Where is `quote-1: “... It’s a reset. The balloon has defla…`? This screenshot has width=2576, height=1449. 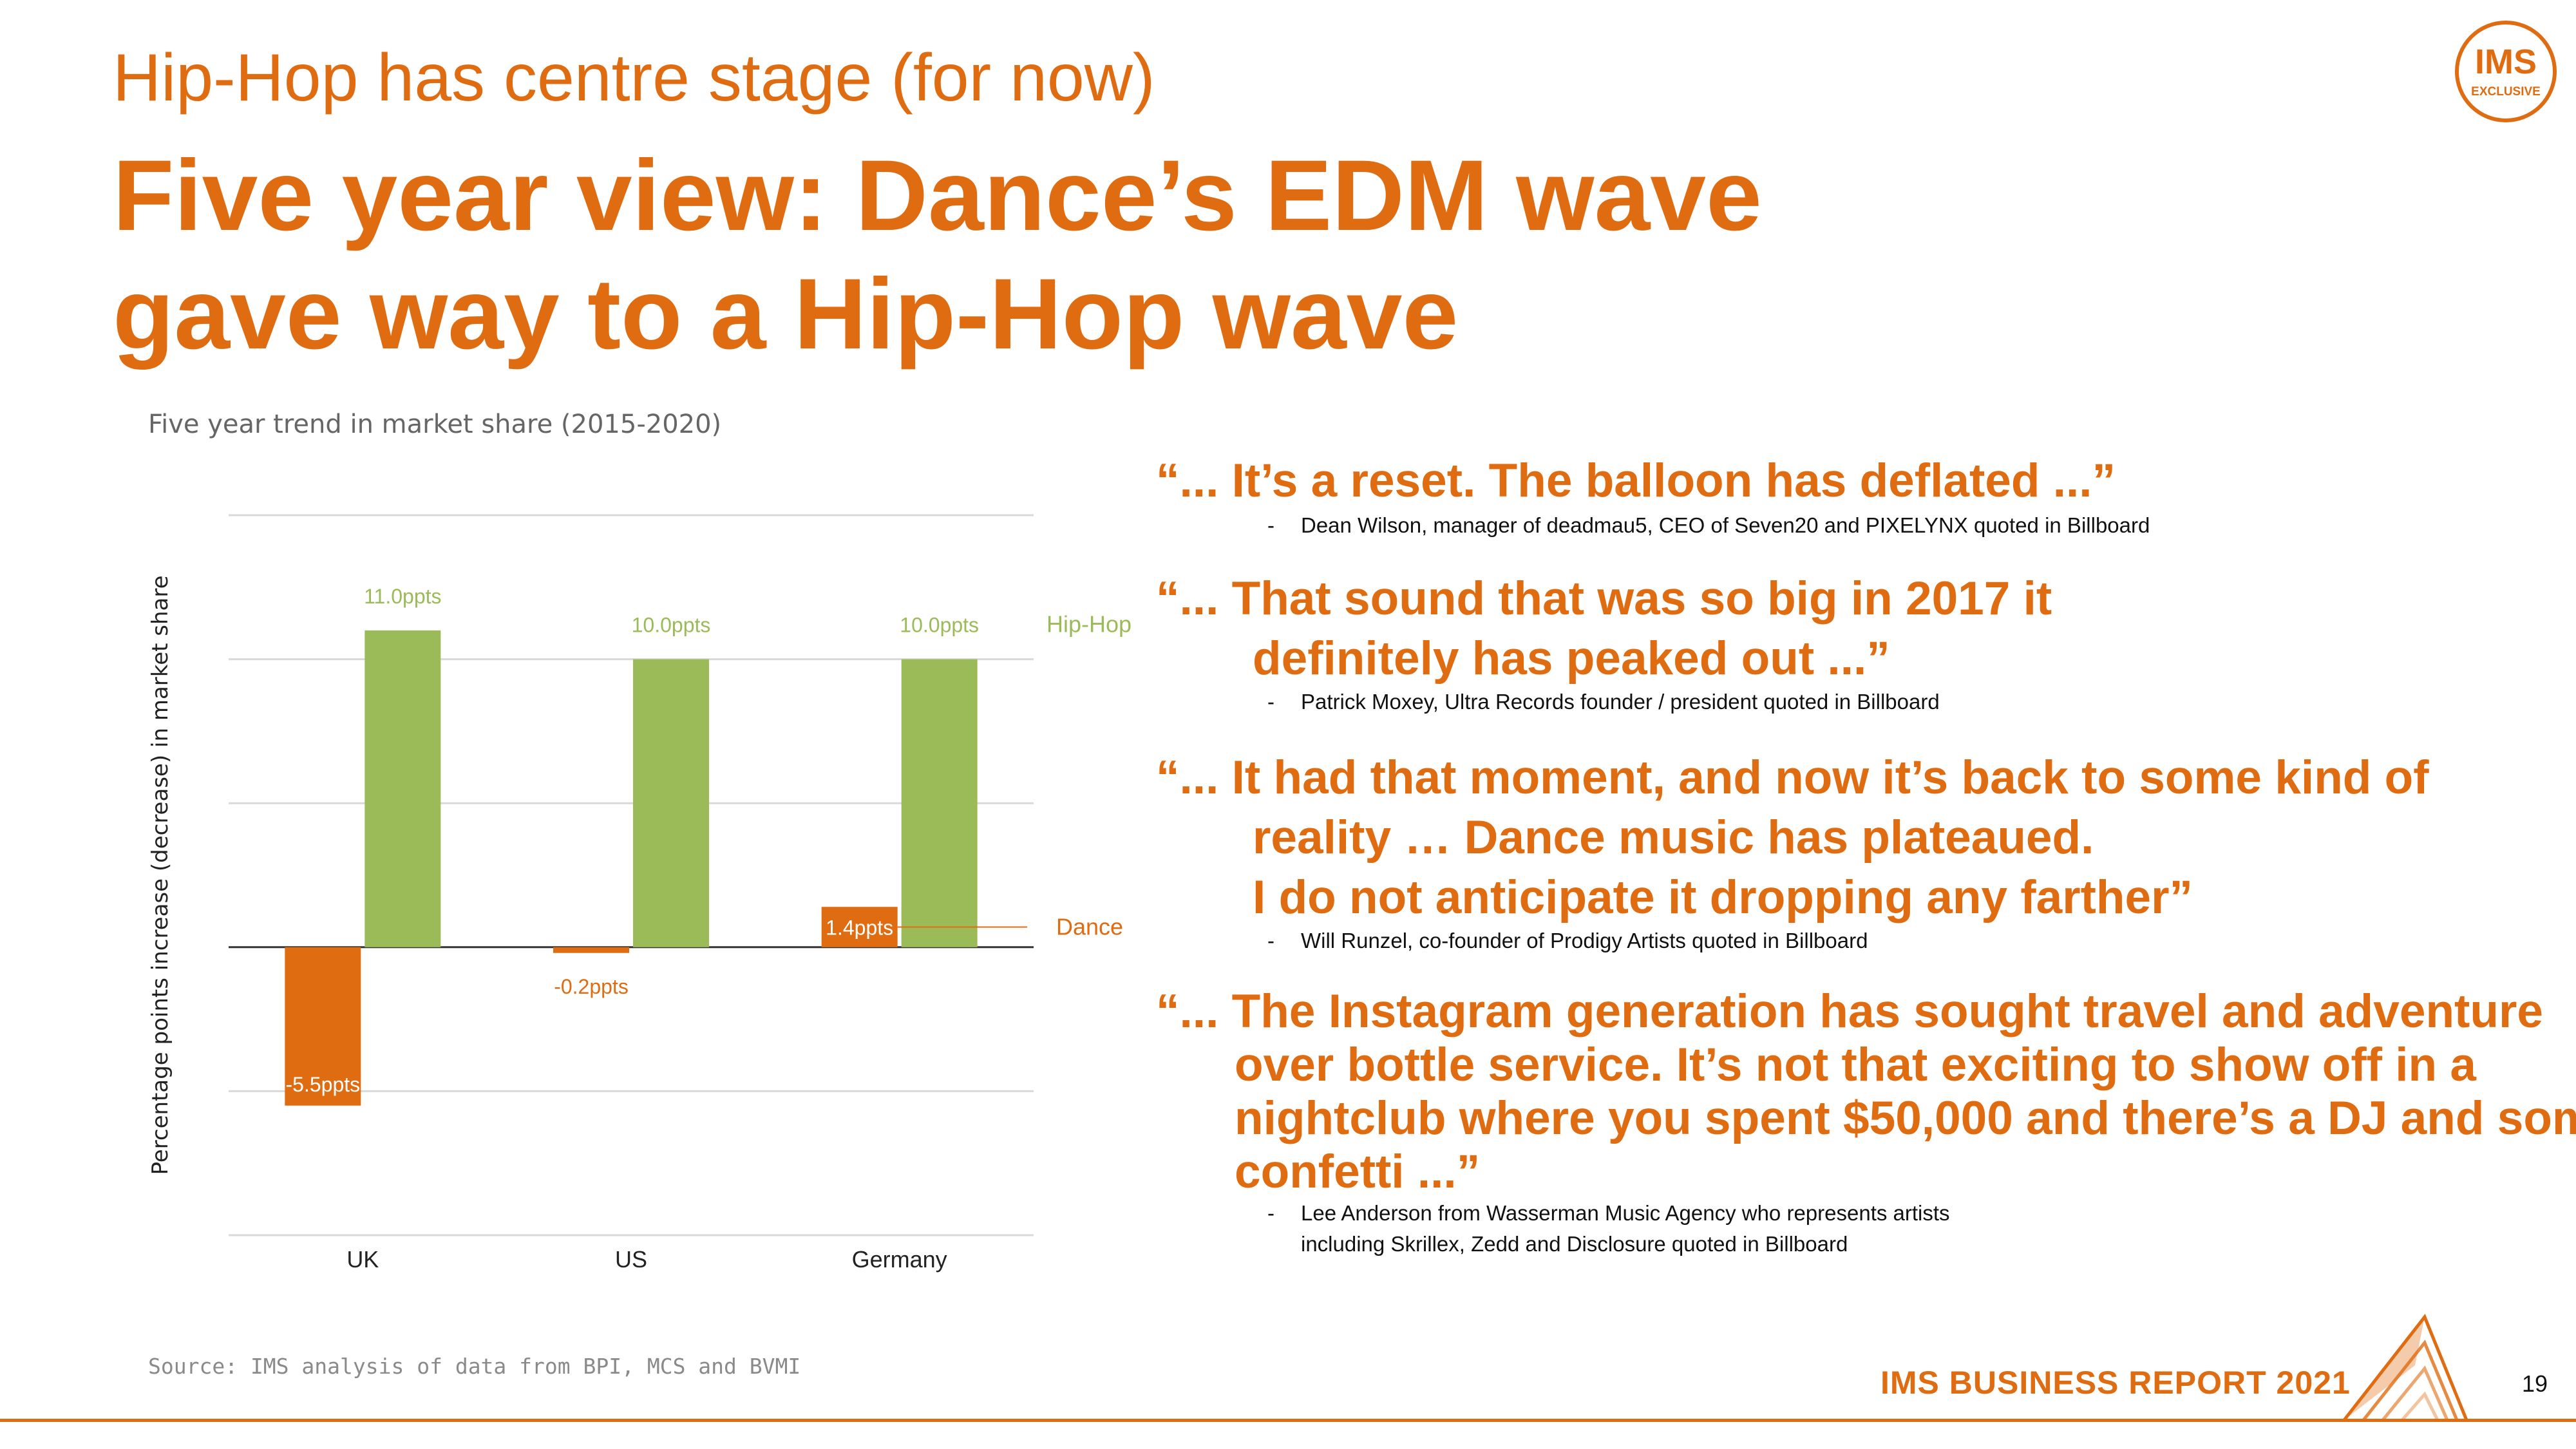 quote-1: “... It’s a reset. The balloon has defla… is located at coordinates (1636, 481).